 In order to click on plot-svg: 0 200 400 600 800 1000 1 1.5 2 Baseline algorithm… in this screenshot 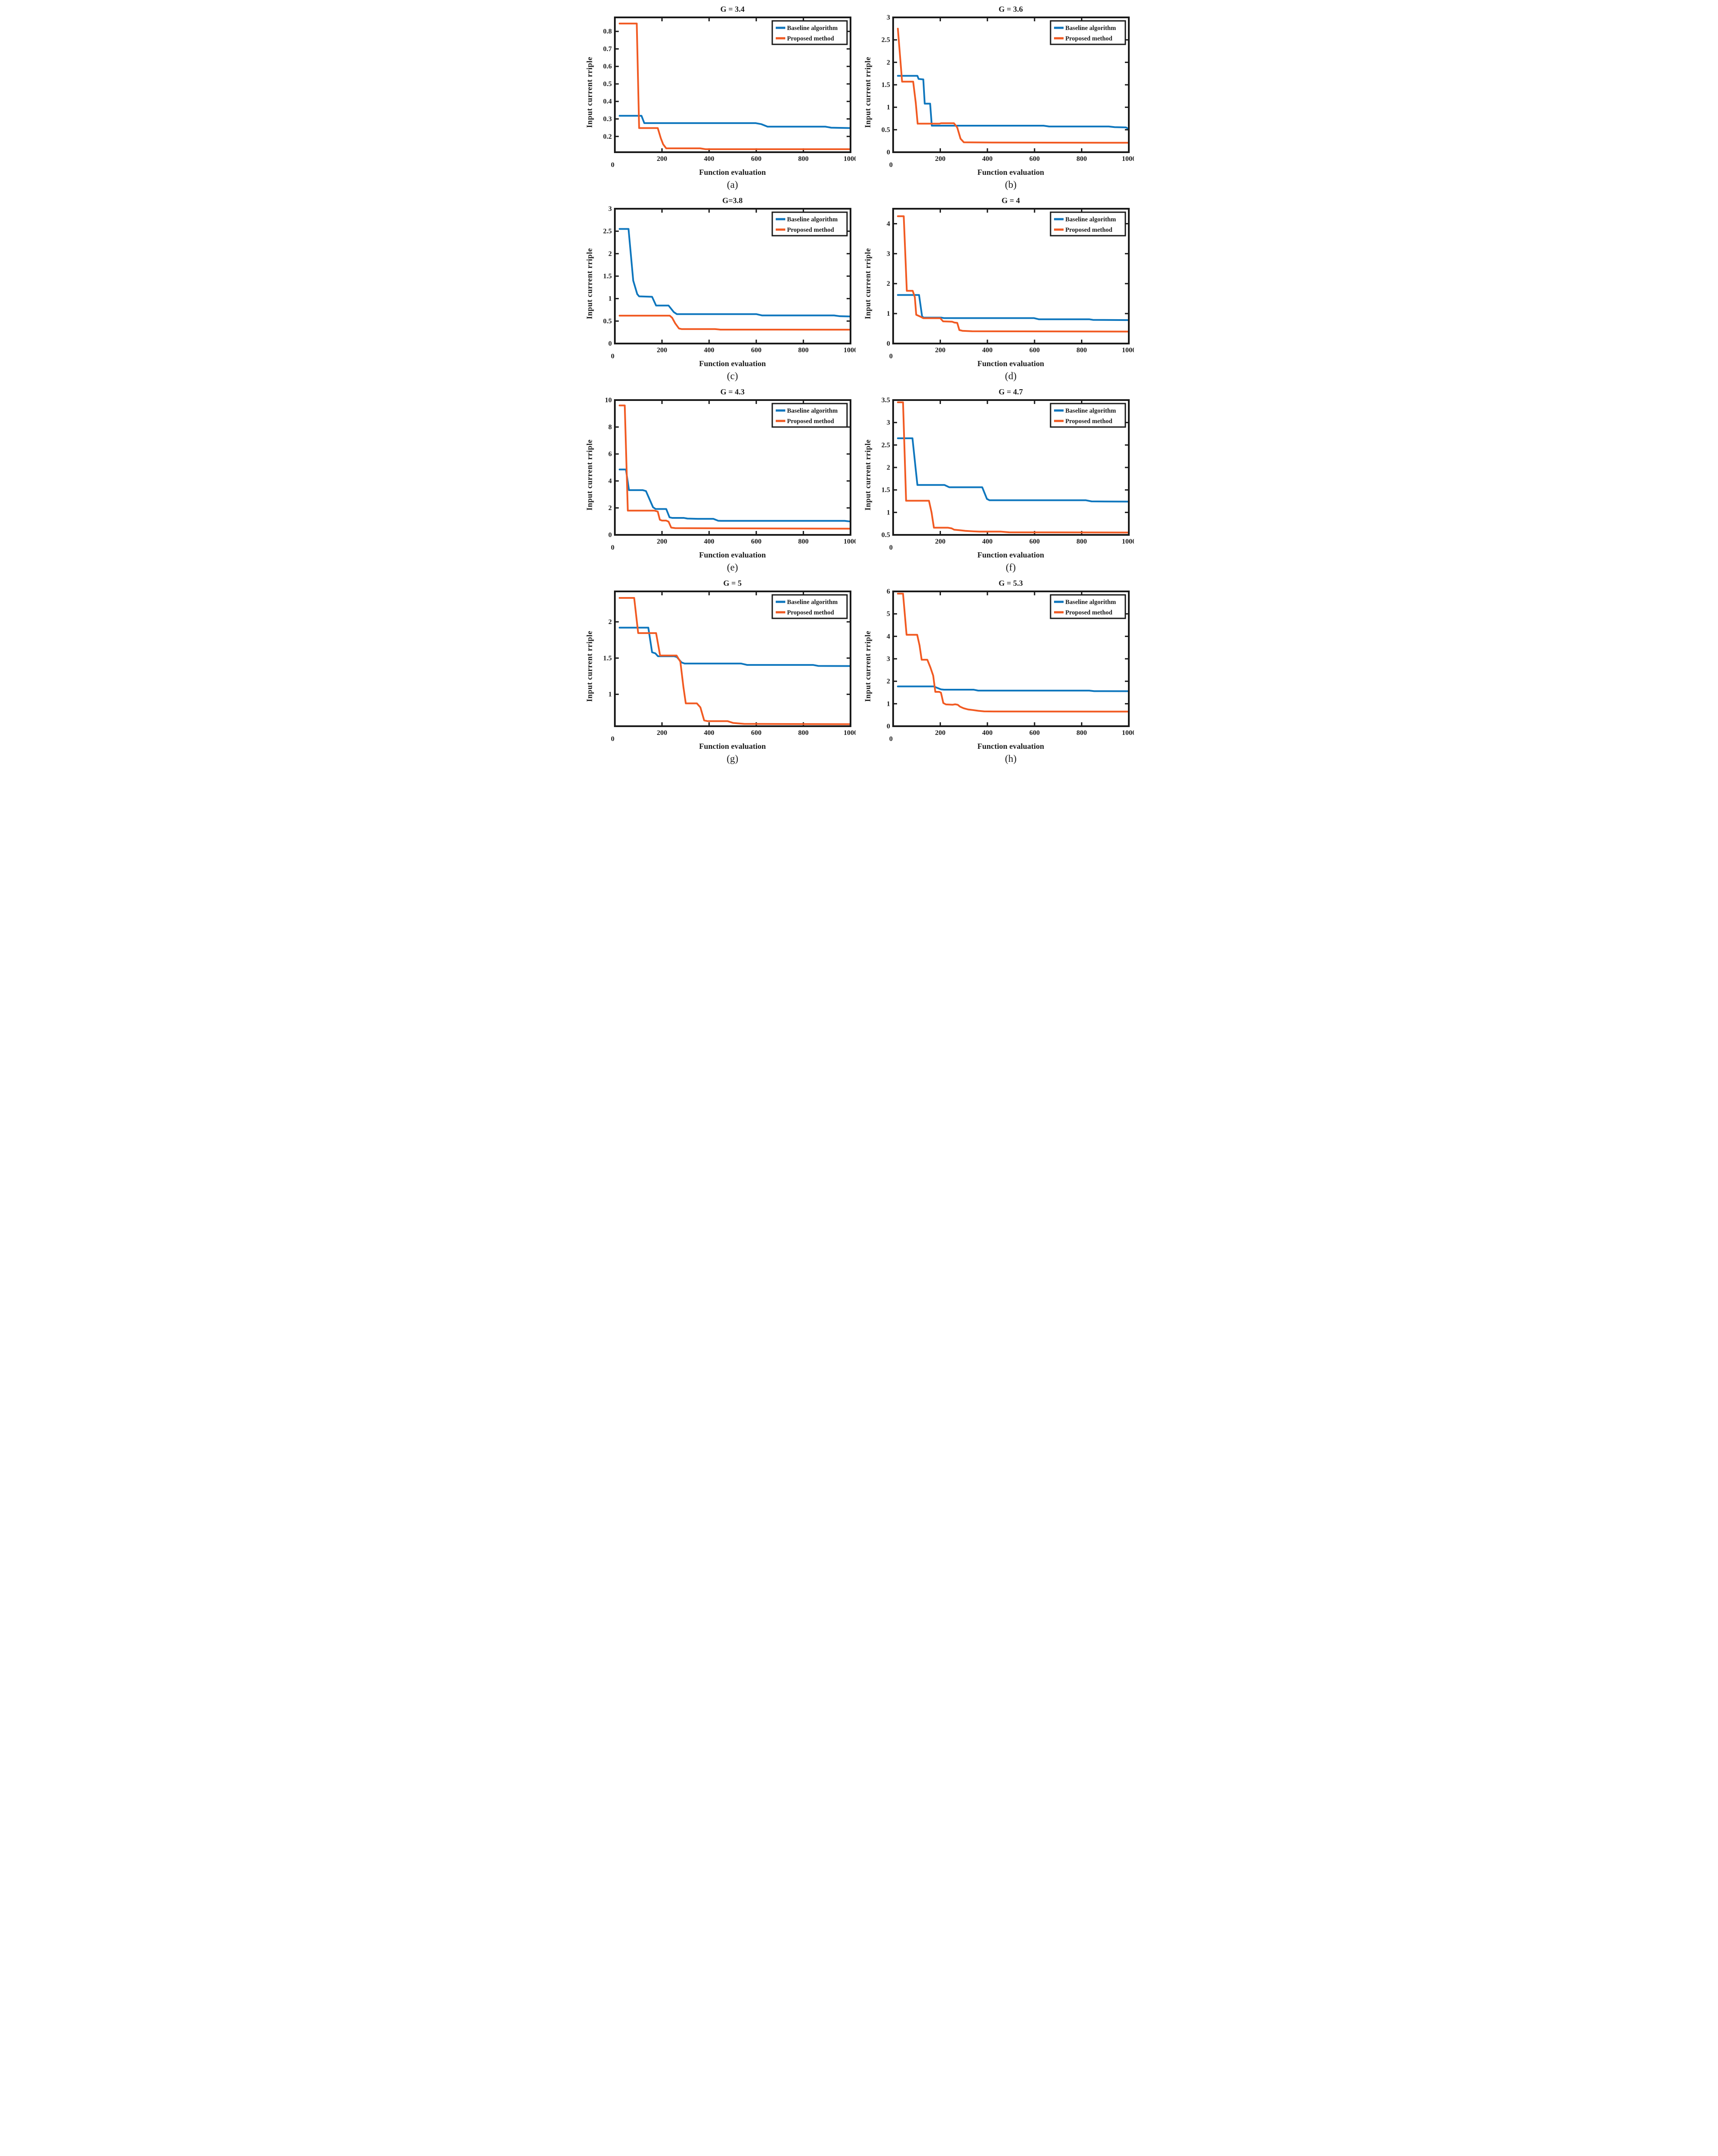, I will do `click(729, 667)`.